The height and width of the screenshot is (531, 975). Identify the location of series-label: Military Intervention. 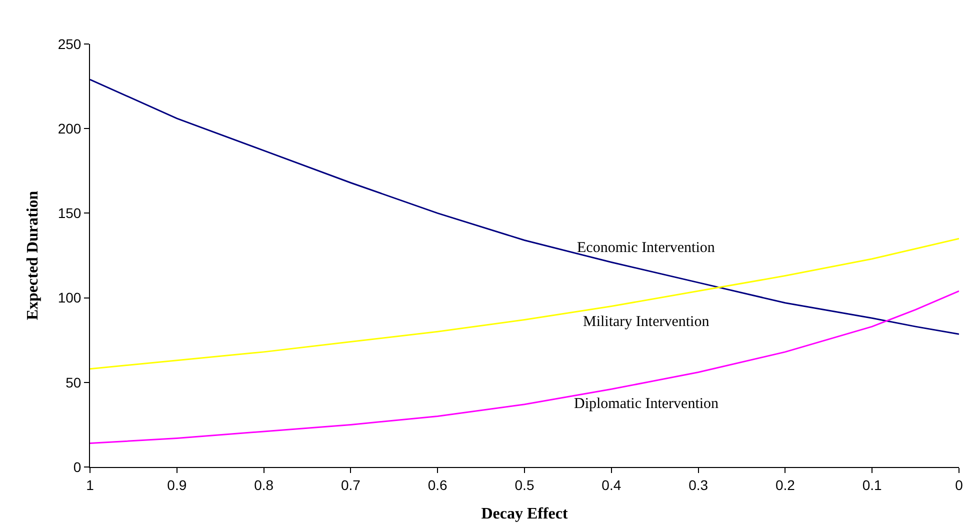
(646, 322).